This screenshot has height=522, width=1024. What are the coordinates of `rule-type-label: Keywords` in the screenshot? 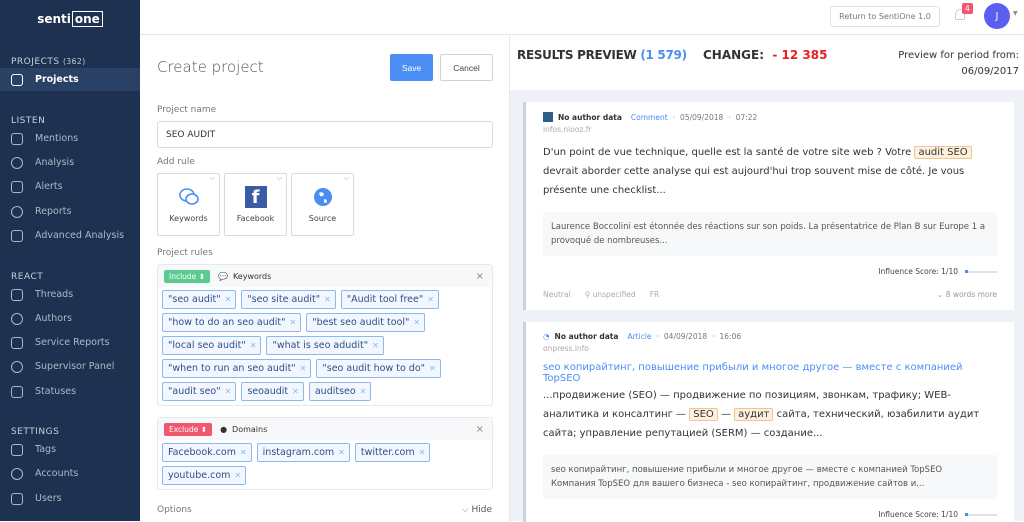 It's located at (188, 218).